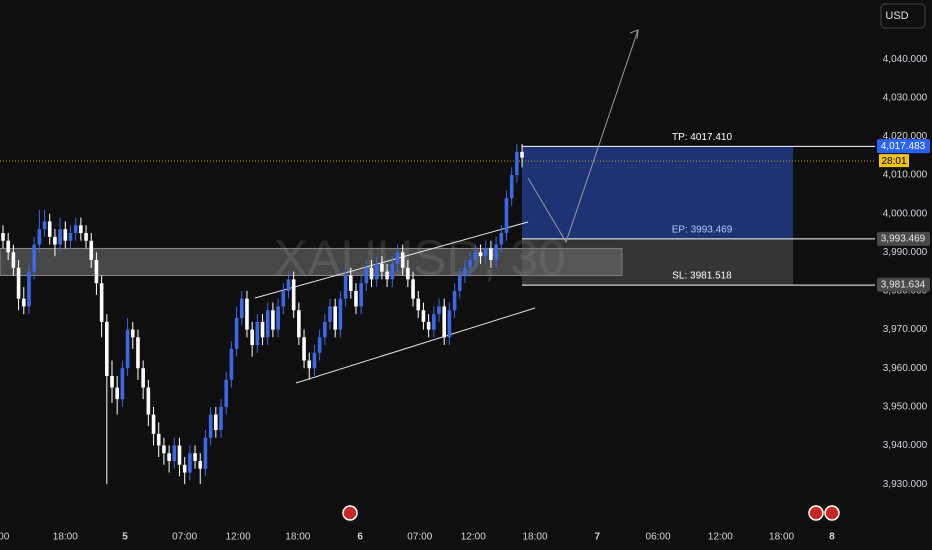 Image resolution: width=932 pixels, height=550 pixels. What do you see at coordinates (905, 136) in the screenshot?
I see `y-tick-label: 4,020.000` at bounding box center [905, 136].